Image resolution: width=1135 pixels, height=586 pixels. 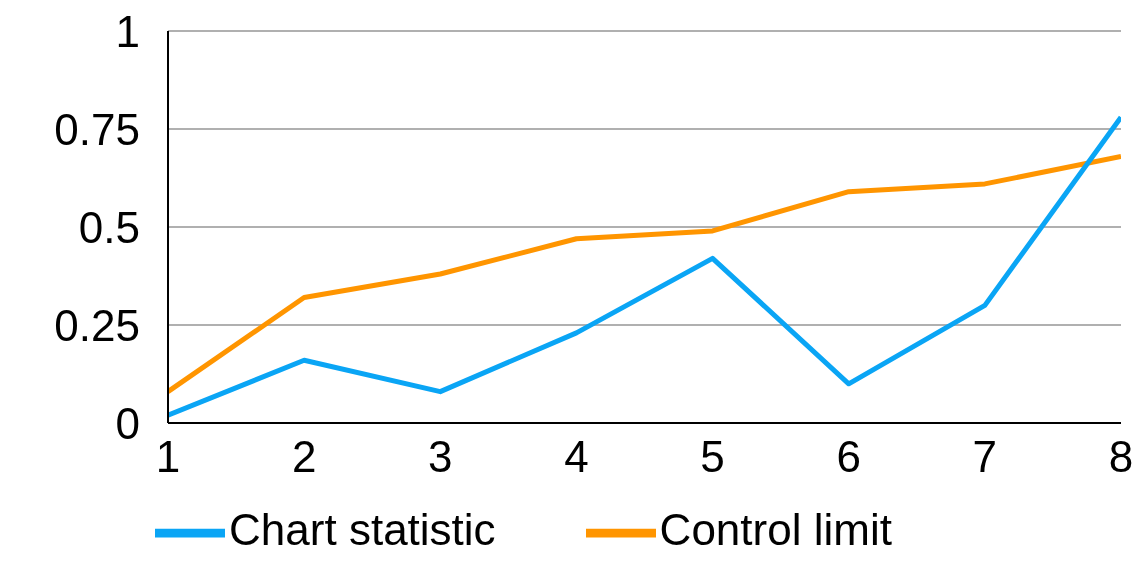 I want to click on x-tick-label: 7, so click(x=985, y=457).